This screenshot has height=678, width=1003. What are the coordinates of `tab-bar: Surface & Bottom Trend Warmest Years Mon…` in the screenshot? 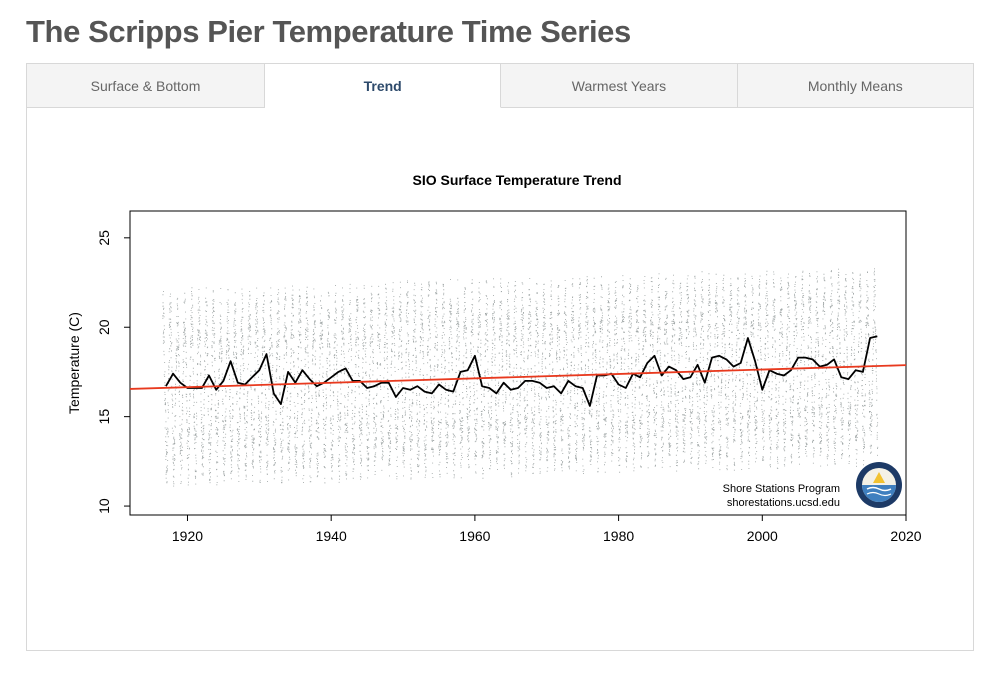 It's located at (500, 86).